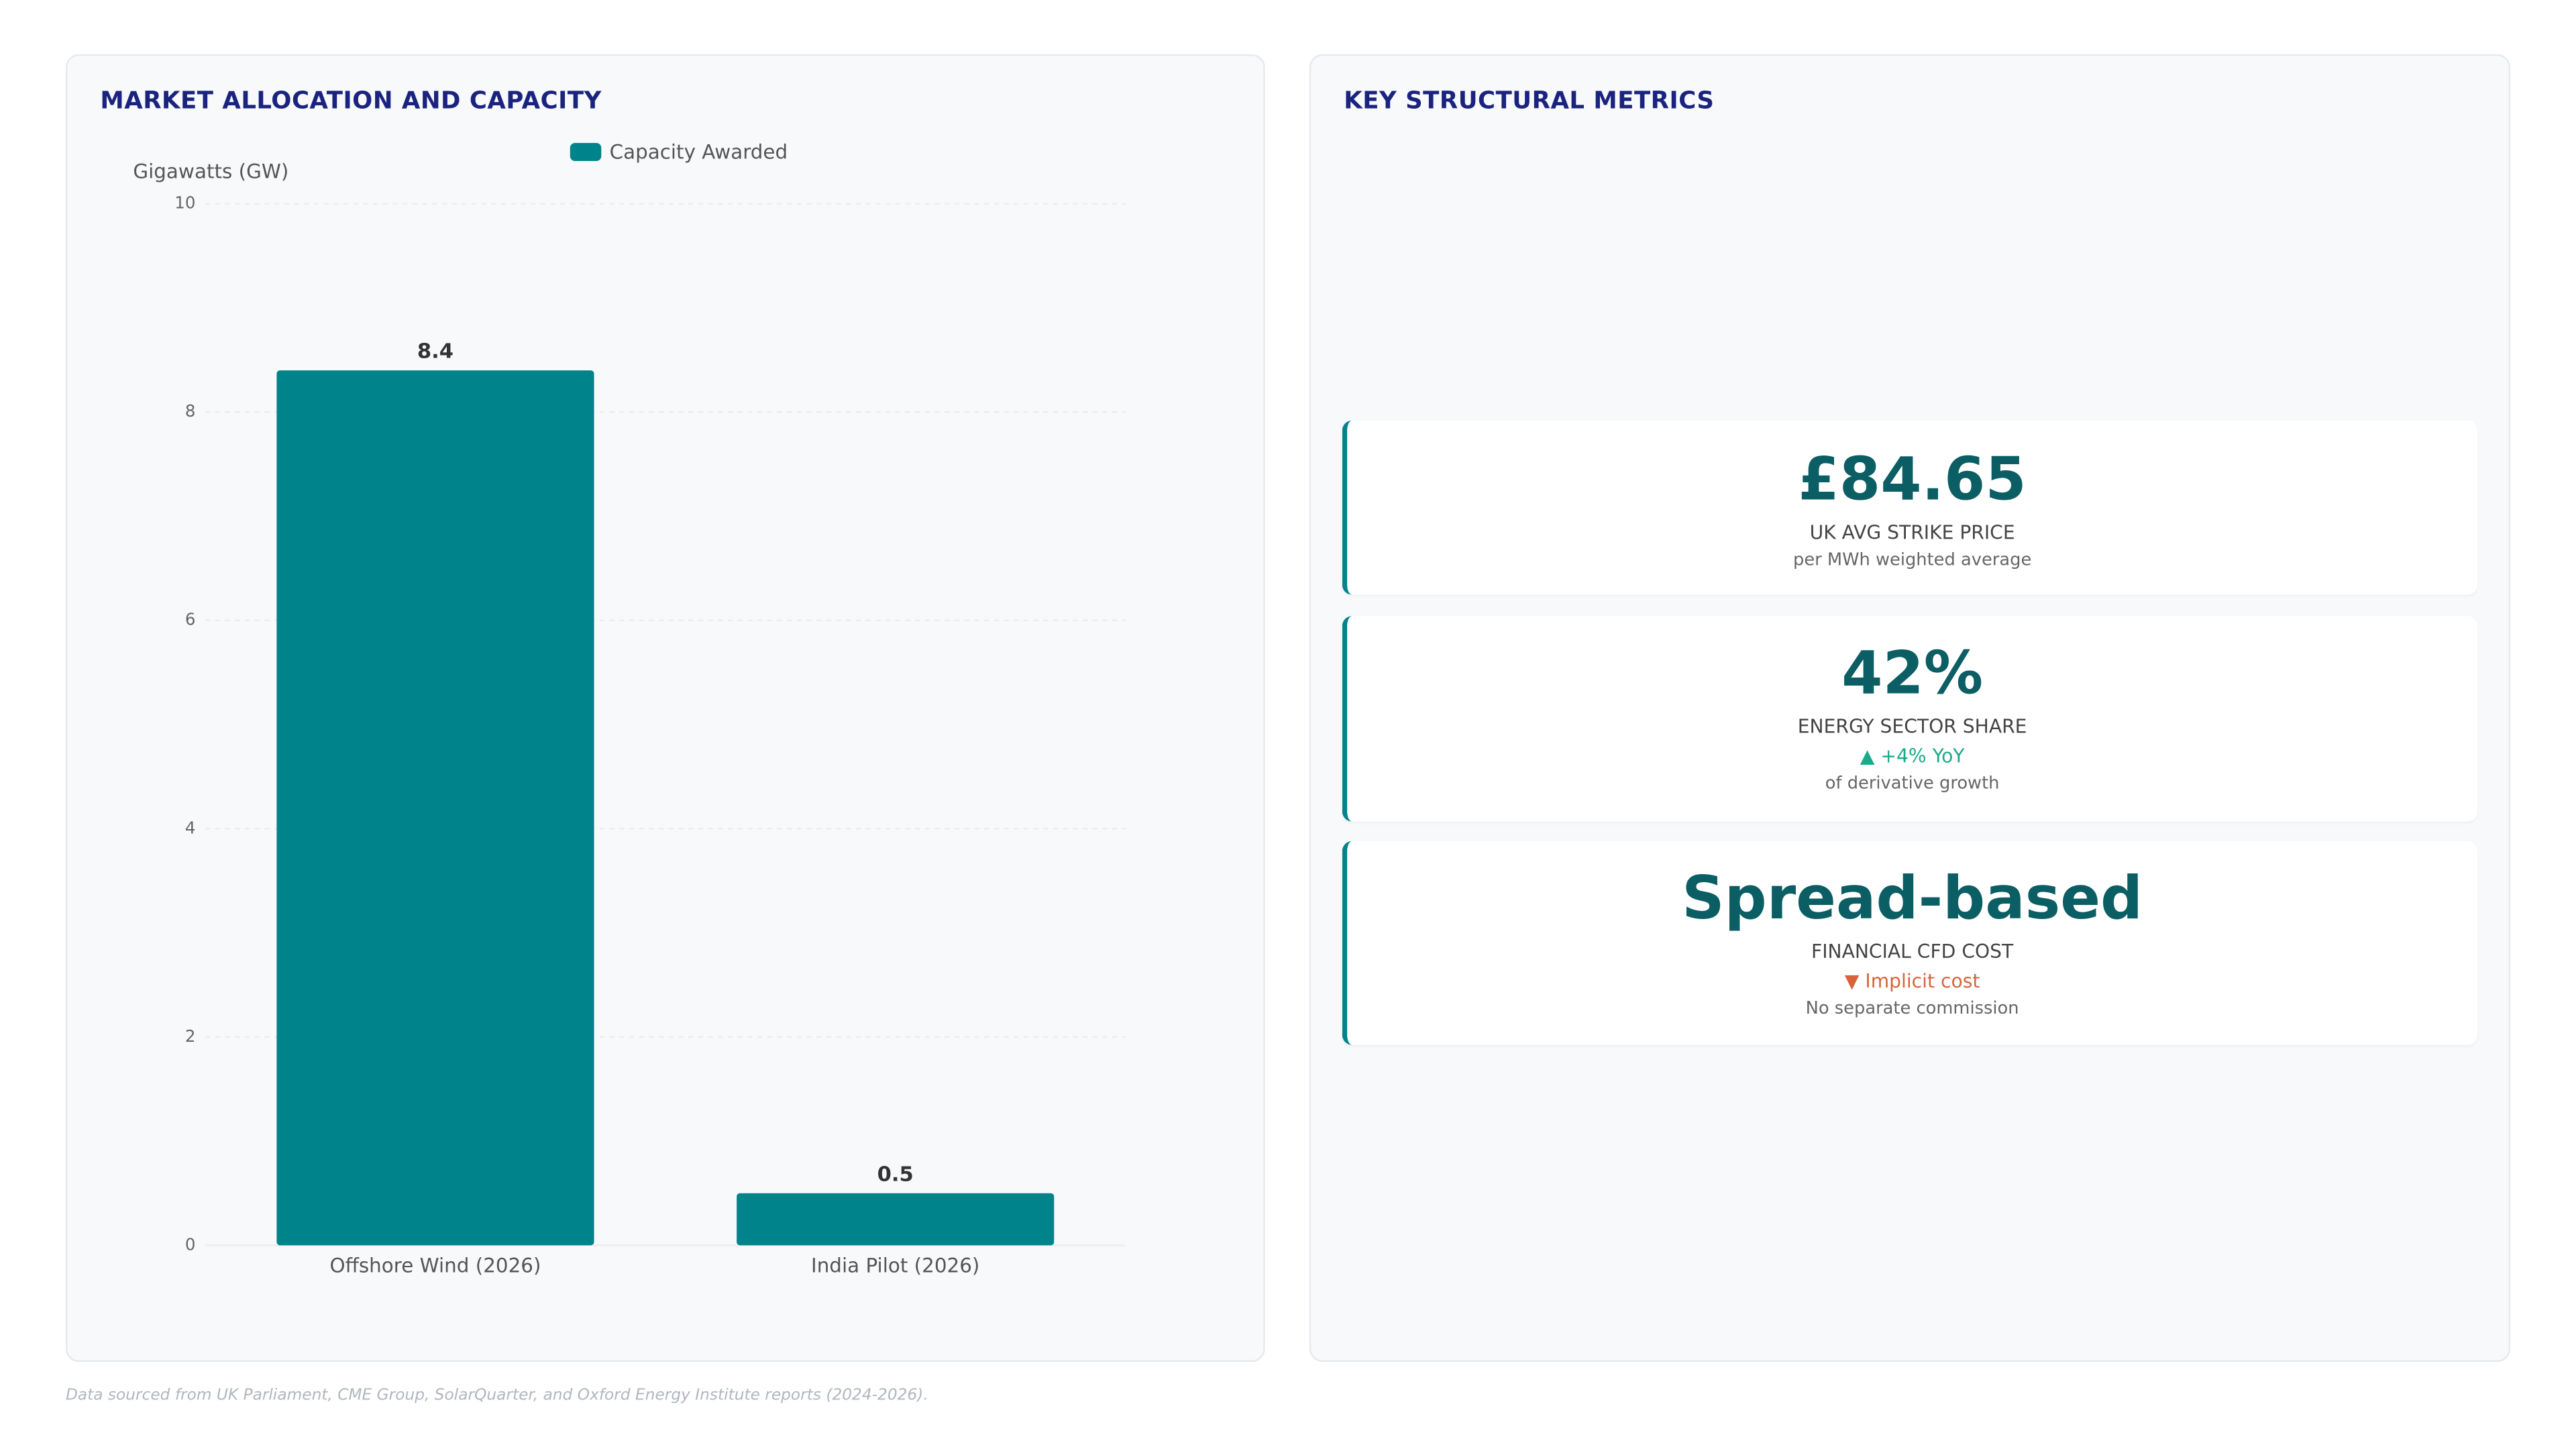 Image resolution: width=2576 pixels, height=1449 pixels. I want to click on data-label: 8.4, so click(435, 352).